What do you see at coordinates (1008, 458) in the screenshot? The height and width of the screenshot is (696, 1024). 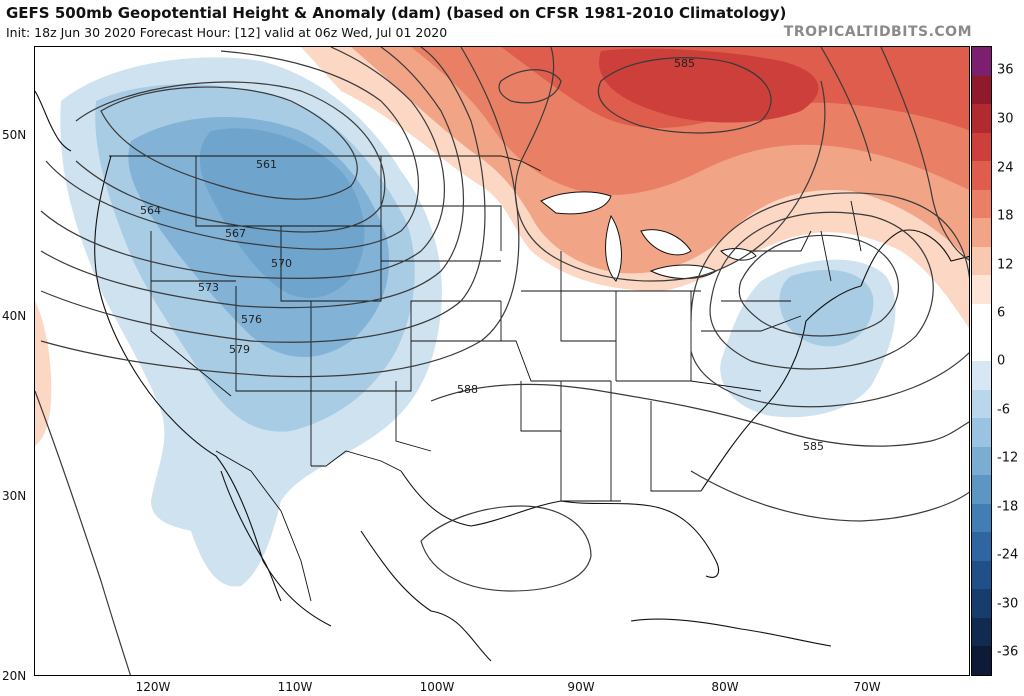 I see `colorbar-label-minus-12: -12` at bounding box center [1008, 458].